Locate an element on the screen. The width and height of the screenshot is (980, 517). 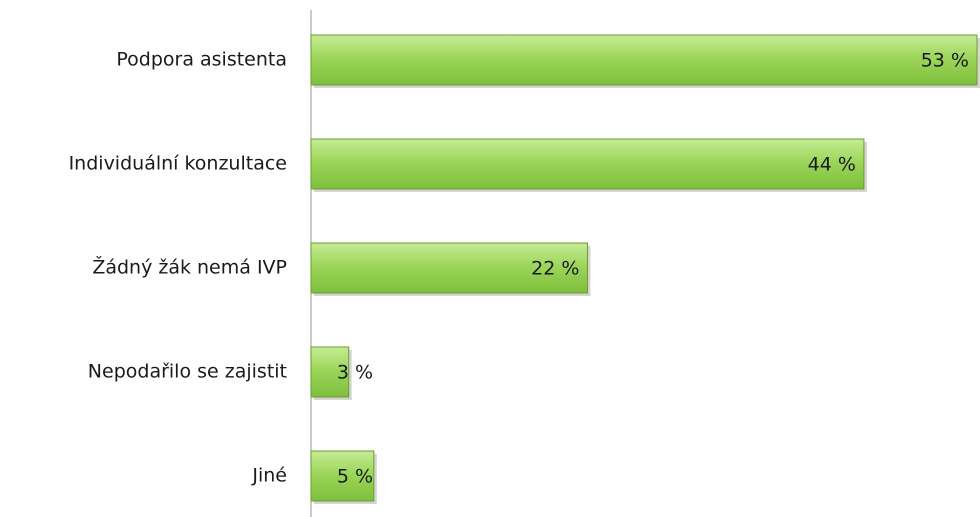
value-label: 5 % is located at coordinates (355, 477).